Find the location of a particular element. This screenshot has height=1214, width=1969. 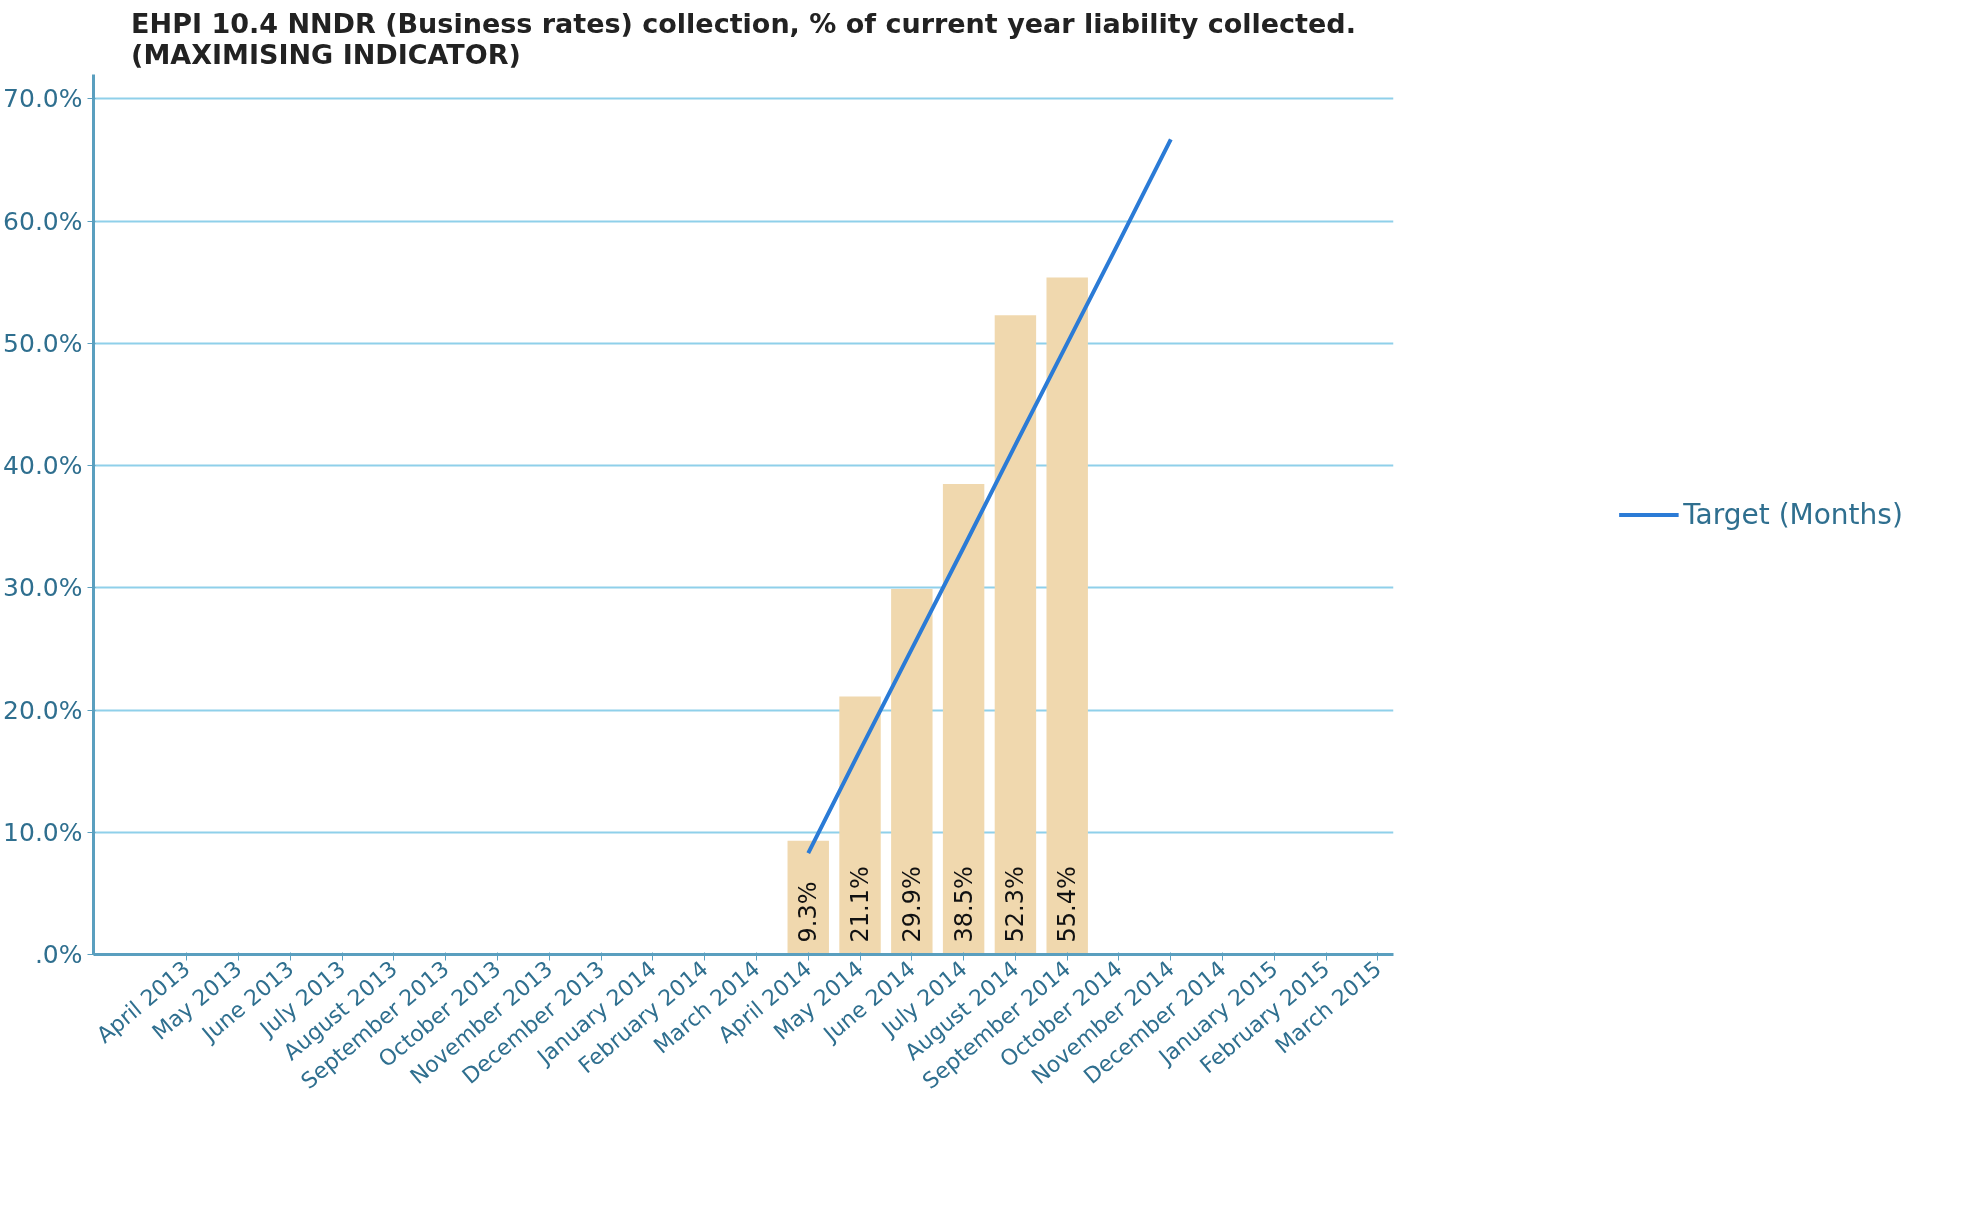

text: 55.4% is located at coordinates (1067, 904).